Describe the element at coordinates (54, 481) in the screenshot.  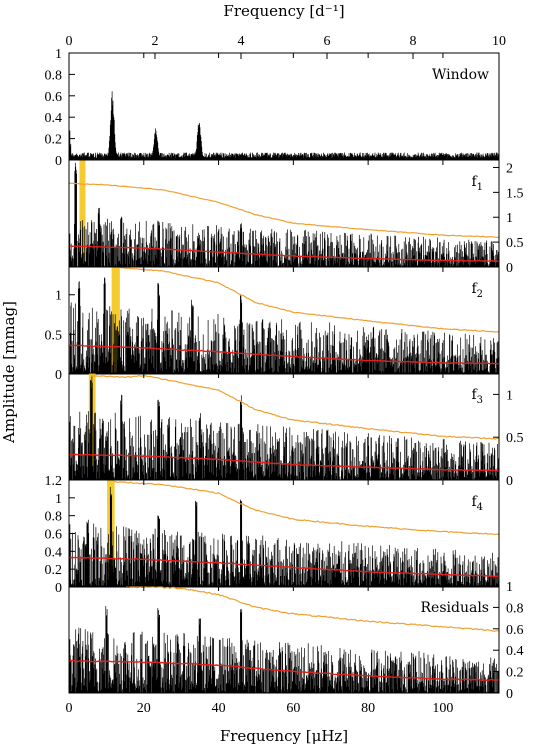
I see `y-tick-label: 1.2` at that location.